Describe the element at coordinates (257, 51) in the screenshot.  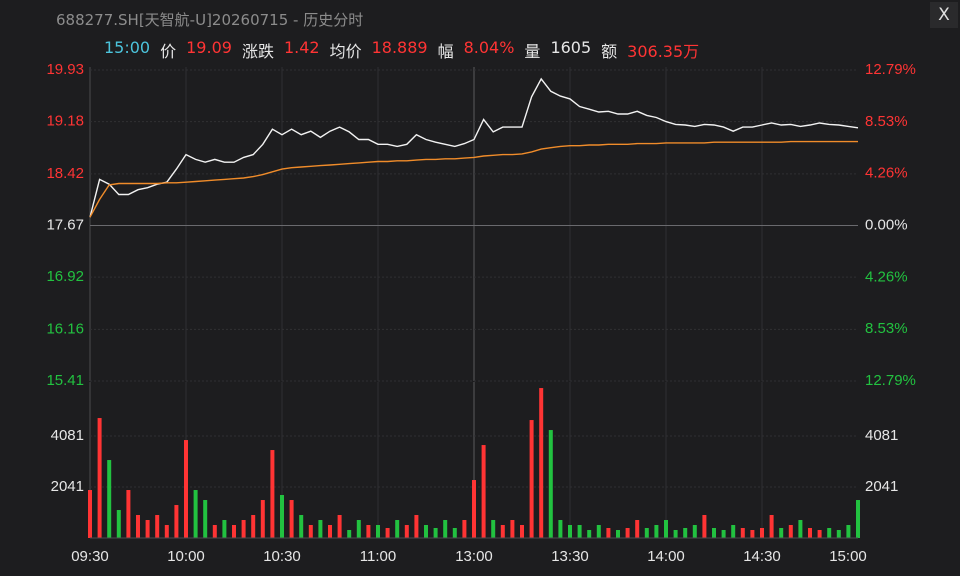
I see `quote-label: 涨跌` at that location.